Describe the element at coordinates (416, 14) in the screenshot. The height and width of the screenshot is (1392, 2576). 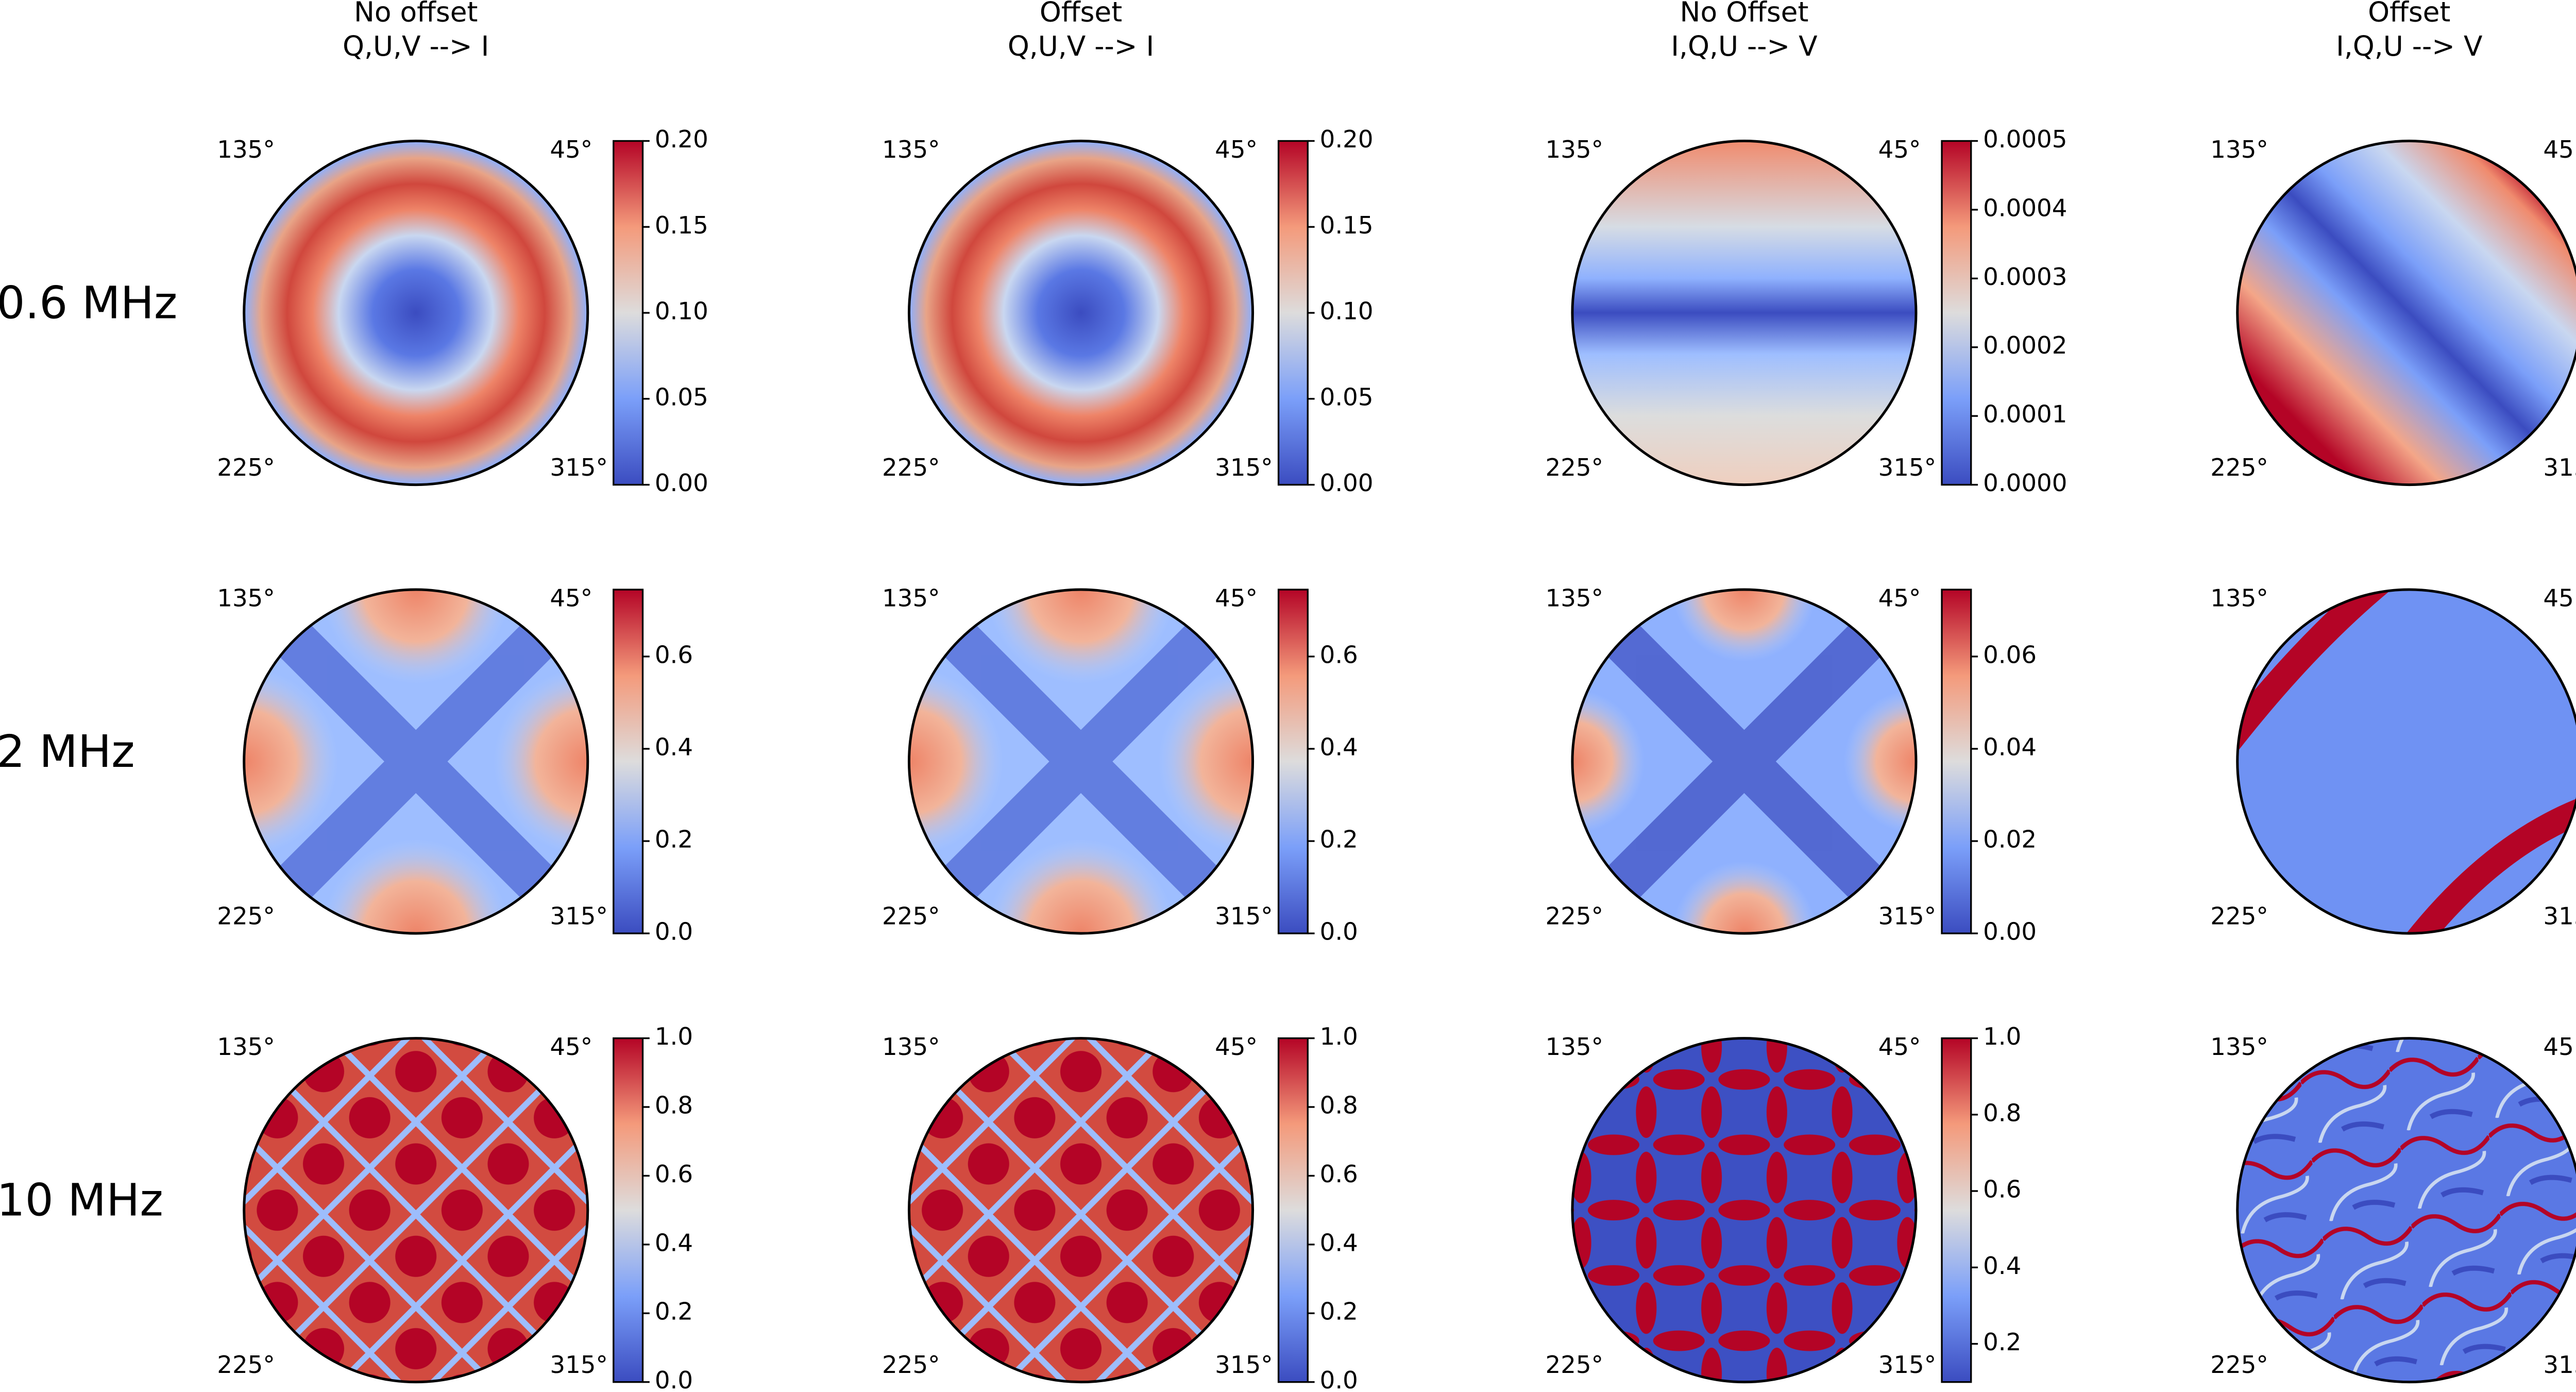
I see `column-title: No offset` at that location.